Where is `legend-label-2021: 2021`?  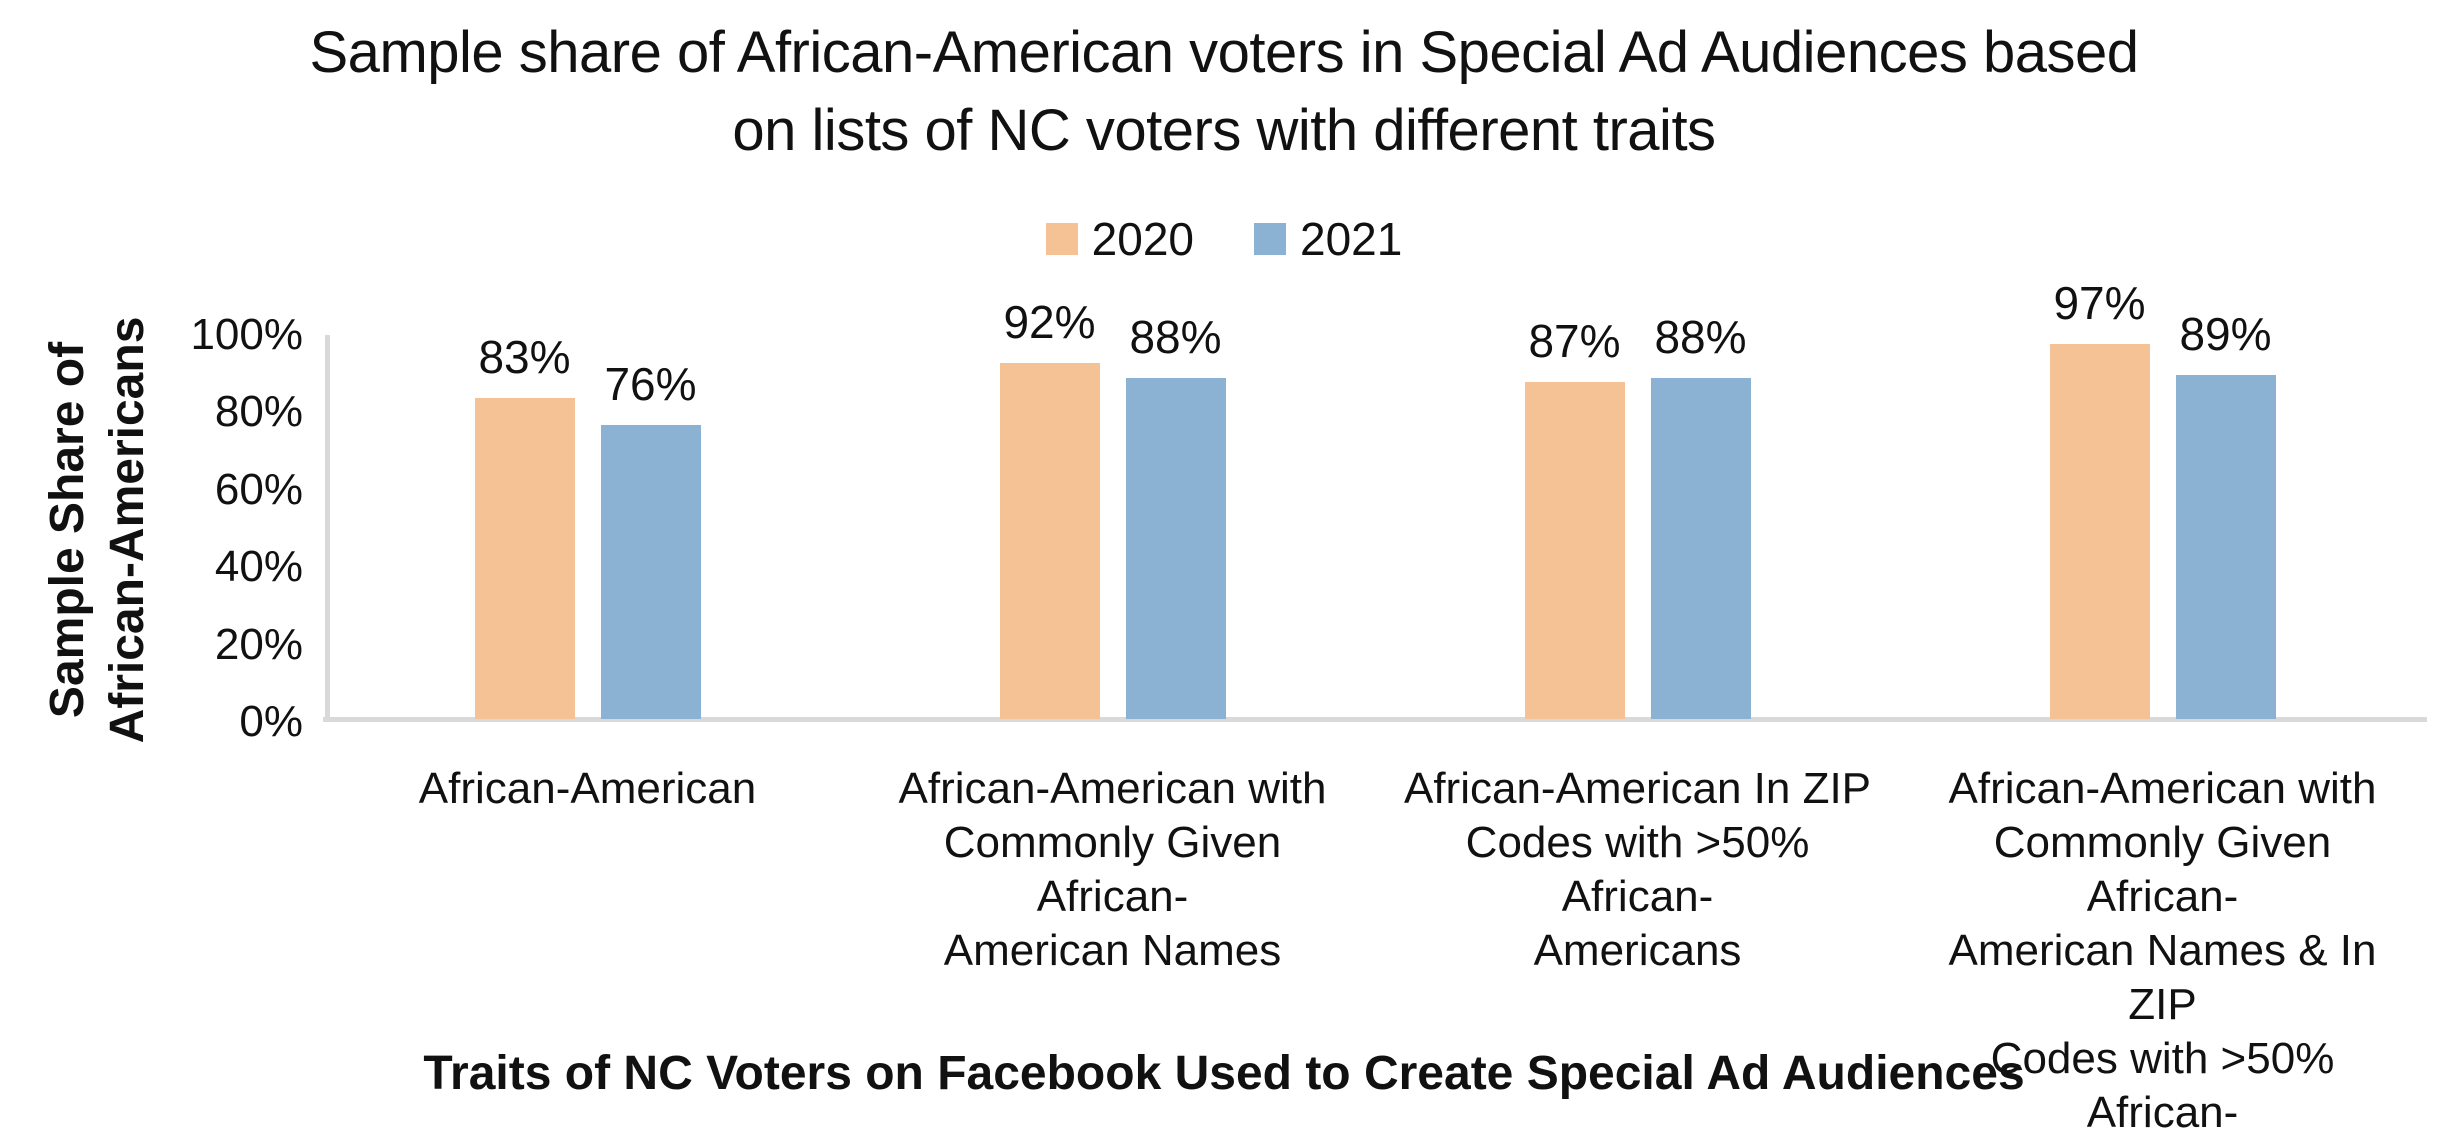
legend-label-2021: 2021 is located at coordinates (1351, 239).